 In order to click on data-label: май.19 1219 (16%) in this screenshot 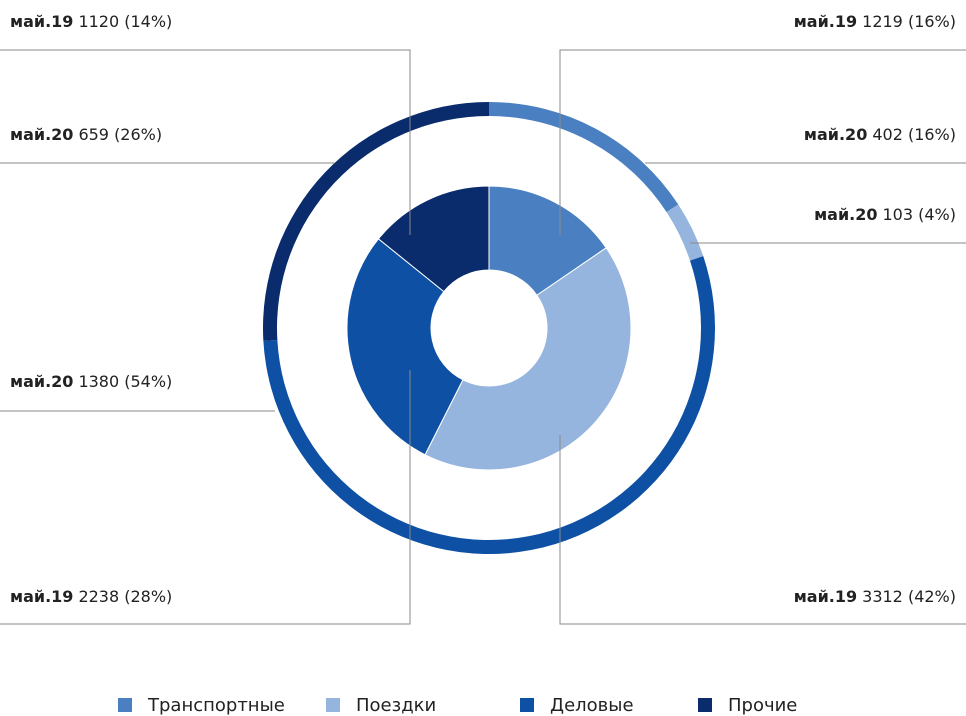, I will do `click(875, 21)`.